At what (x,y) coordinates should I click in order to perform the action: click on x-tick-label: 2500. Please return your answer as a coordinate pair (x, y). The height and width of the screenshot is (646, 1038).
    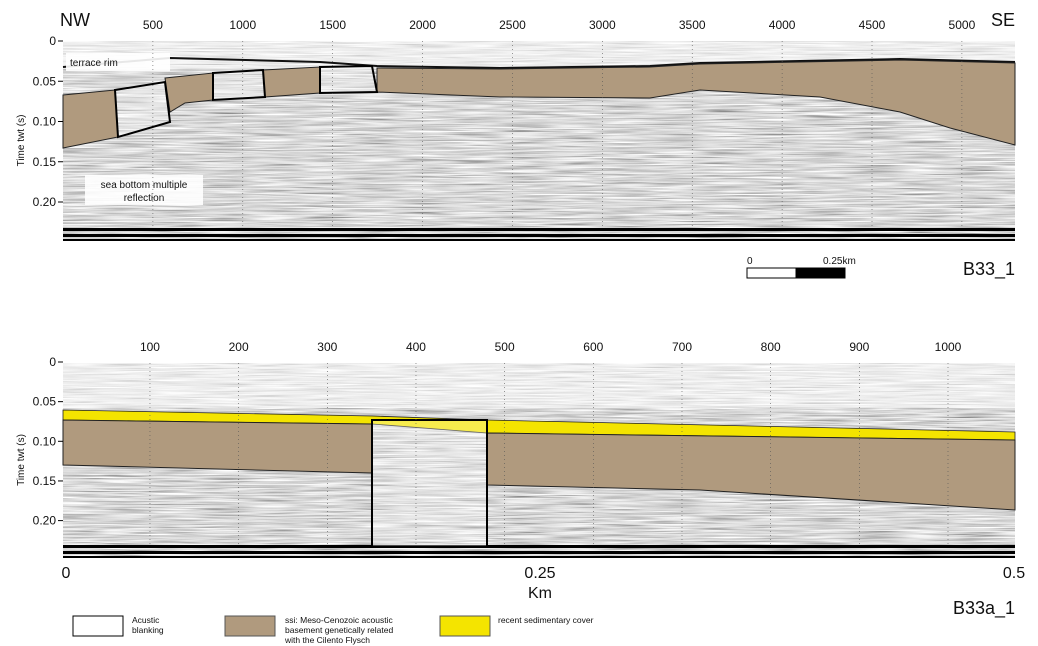
    Looking at the image, I should click on (512, 25).